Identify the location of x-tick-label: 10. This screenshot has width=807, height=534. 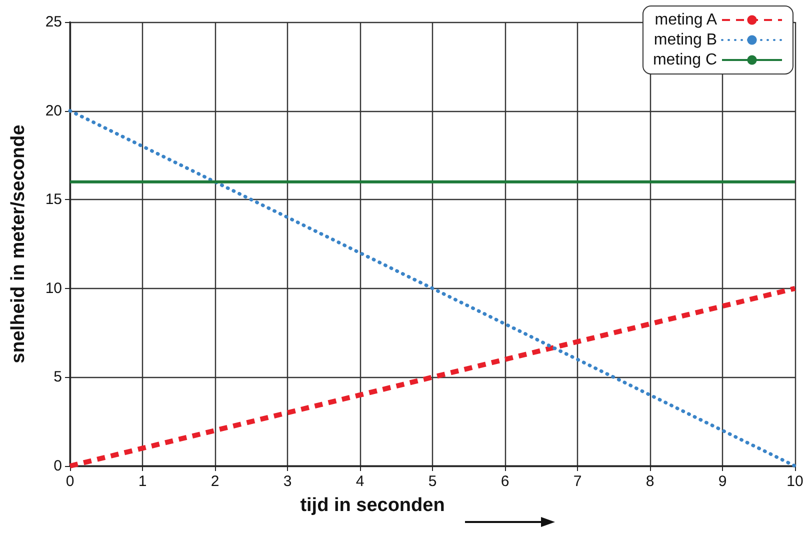
(795, 481).